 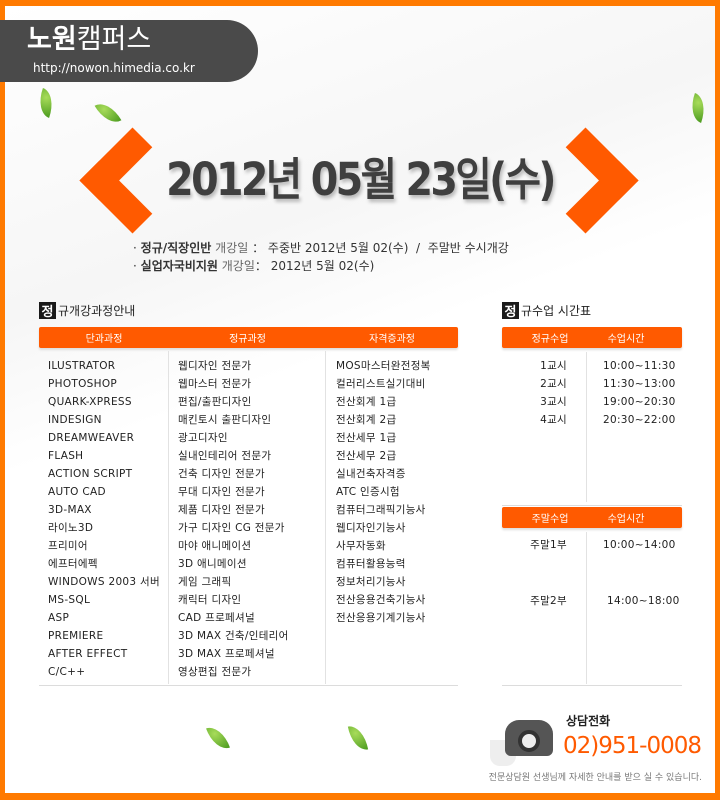 What do you see at coordinates (226, 654) in the screenshot?
I see `course-item: 3D MAX 프로페셔널` at bounding box center [226, 654].